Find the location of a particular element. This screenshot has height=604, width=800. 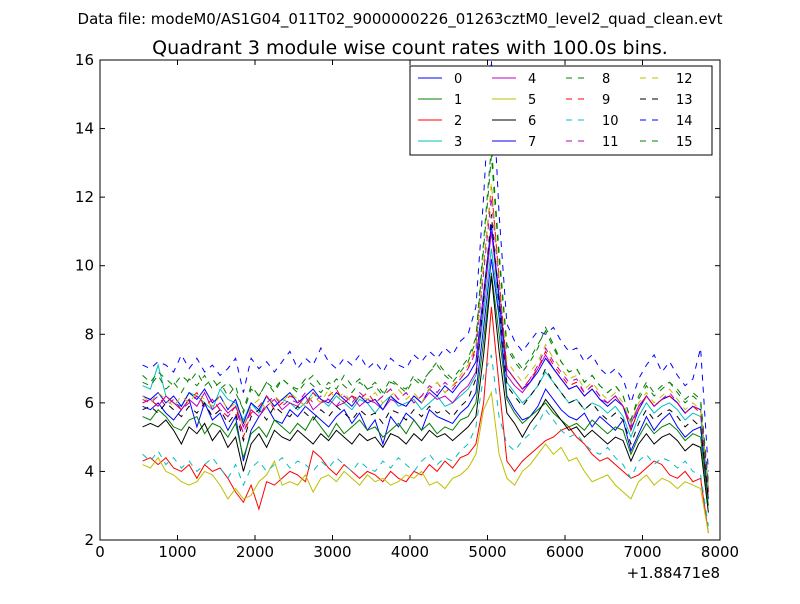

x-tick-label: 8000 is located at coordinates (720, 552).